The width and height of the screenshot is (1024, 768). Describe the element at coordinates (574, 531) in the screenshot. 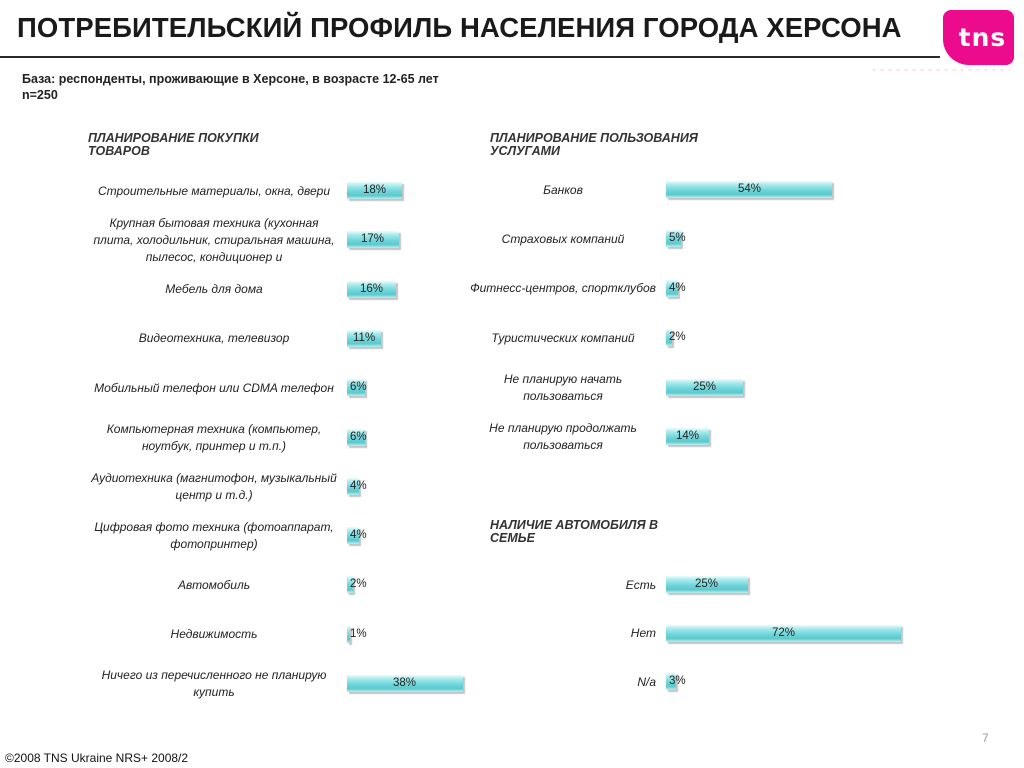

I see `chart-title-car: НАЛИЧИЕ АВТОМОБИЛЯ В СЕМЬЕ` at that location.